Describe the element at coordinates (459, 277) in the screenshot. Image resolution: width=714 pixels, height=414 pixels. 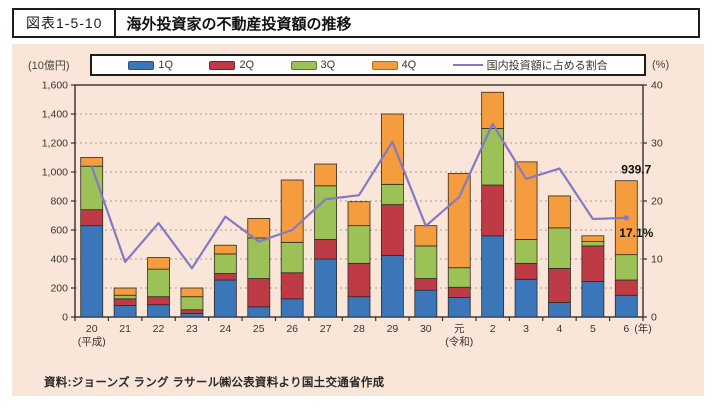
I see `bar-segment-3Q-元` at that location.